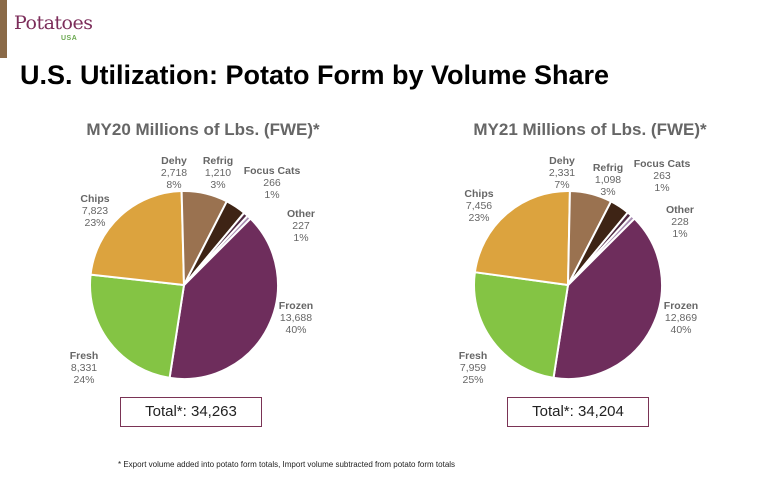  I want to click on slice-value: 7,456, so click(479, 206).